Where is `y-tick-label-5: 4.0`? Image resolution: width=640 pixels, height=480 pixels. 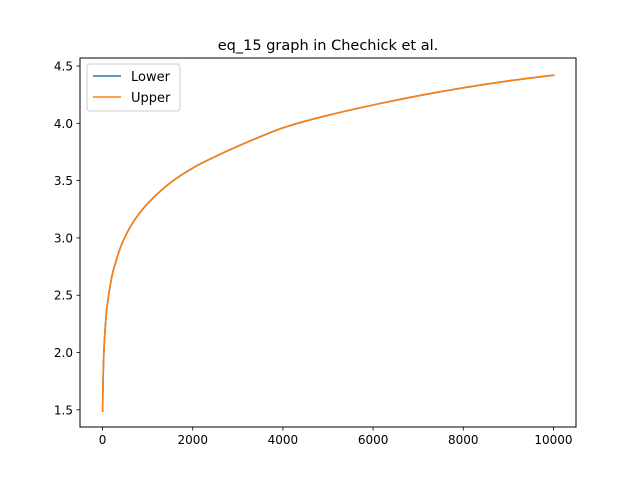 y-tick-label-5: 4.0 is located at coordinates (63, 124).